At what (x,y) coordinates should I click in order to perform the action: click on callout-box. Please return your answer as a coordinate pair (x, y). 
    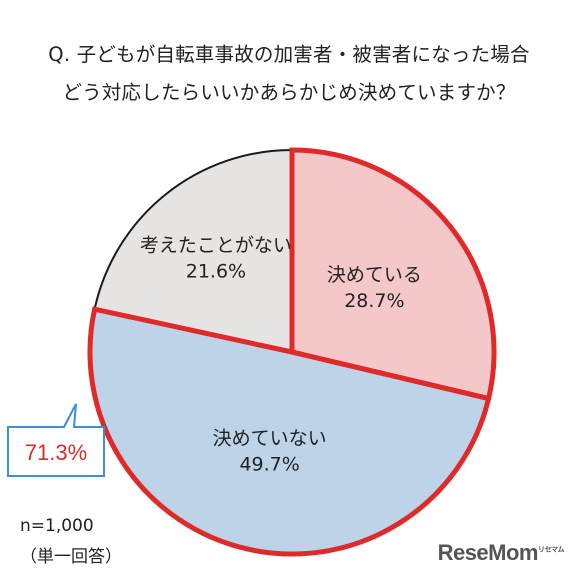
    Looking at the image, I should click on (56, 440).